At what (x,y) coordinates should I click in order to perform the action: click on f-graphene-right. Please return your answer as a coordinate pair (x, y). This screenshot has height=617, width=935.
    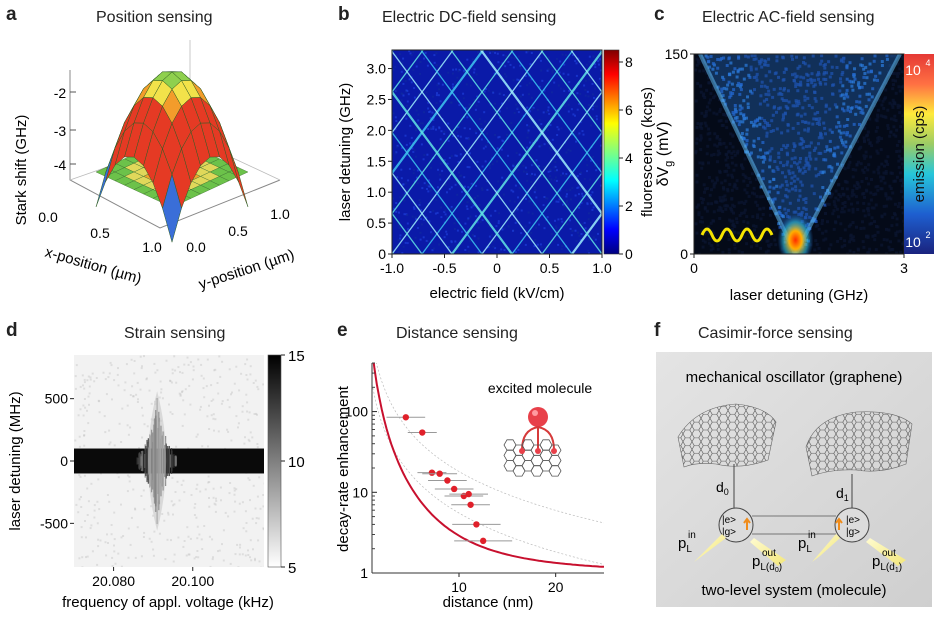
    Looking at the image, I should click on (859, 444).